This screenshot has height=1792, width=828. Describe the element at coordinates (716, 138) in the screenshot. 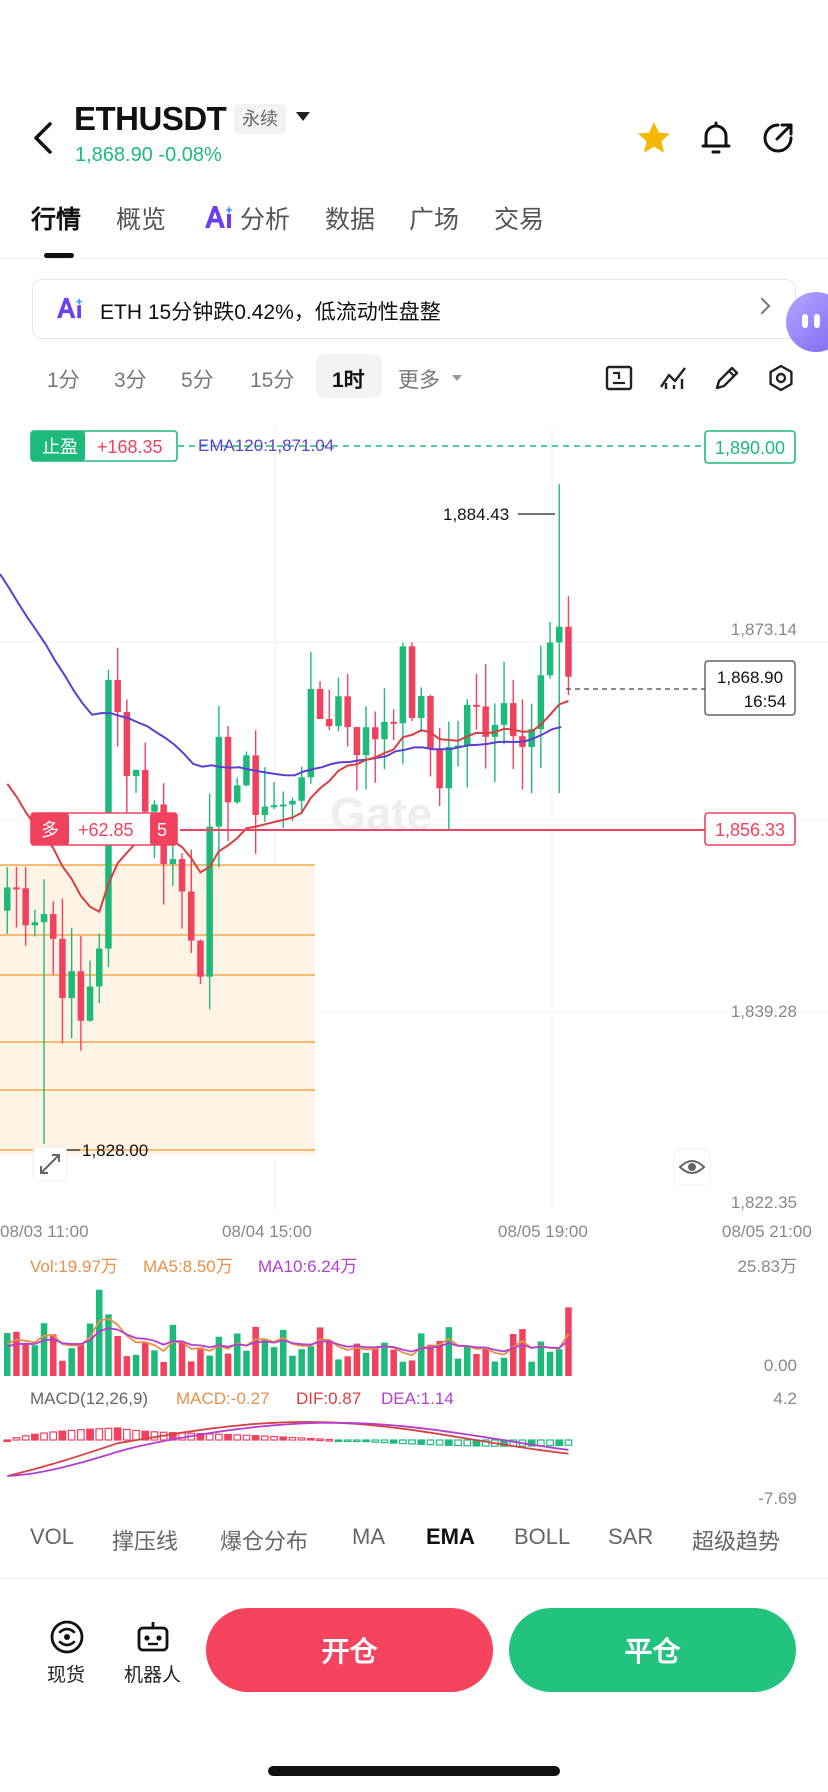

I see `bell-icon` at that location.